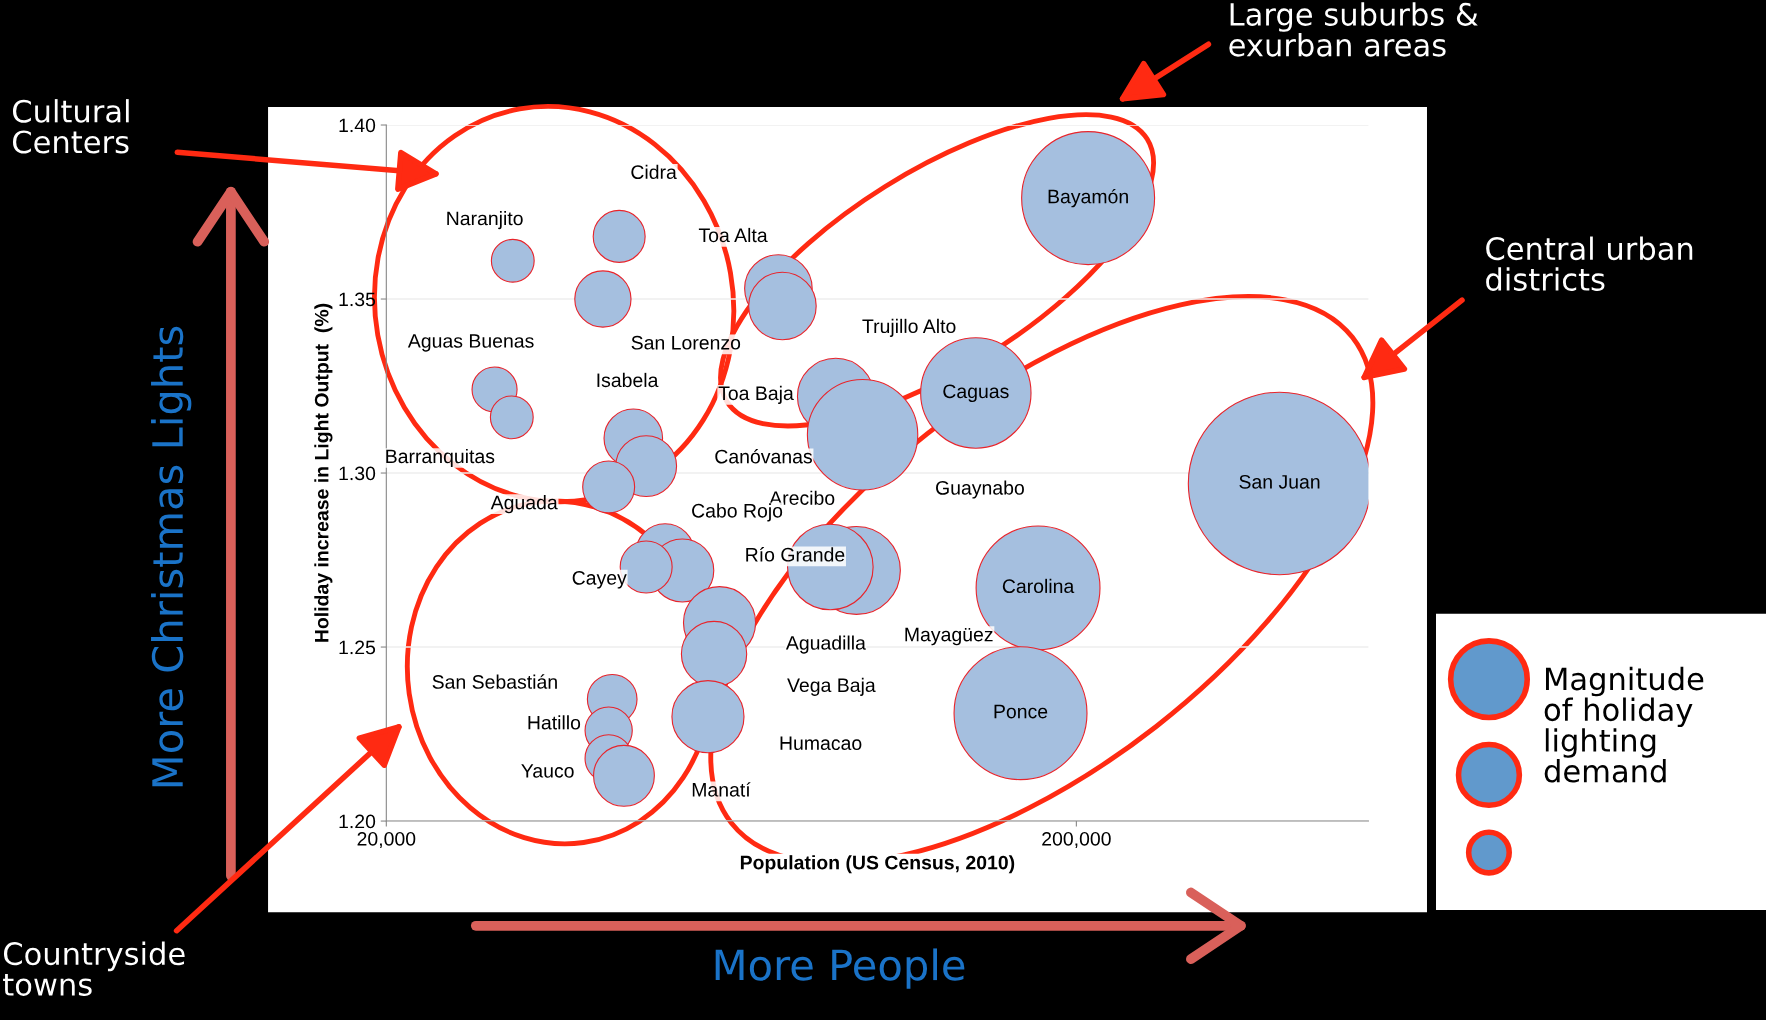  What do you see at coordinates (802, 497) in the screenshot?
I see `annotation: Arecibo` at bounding box center [802, 497].